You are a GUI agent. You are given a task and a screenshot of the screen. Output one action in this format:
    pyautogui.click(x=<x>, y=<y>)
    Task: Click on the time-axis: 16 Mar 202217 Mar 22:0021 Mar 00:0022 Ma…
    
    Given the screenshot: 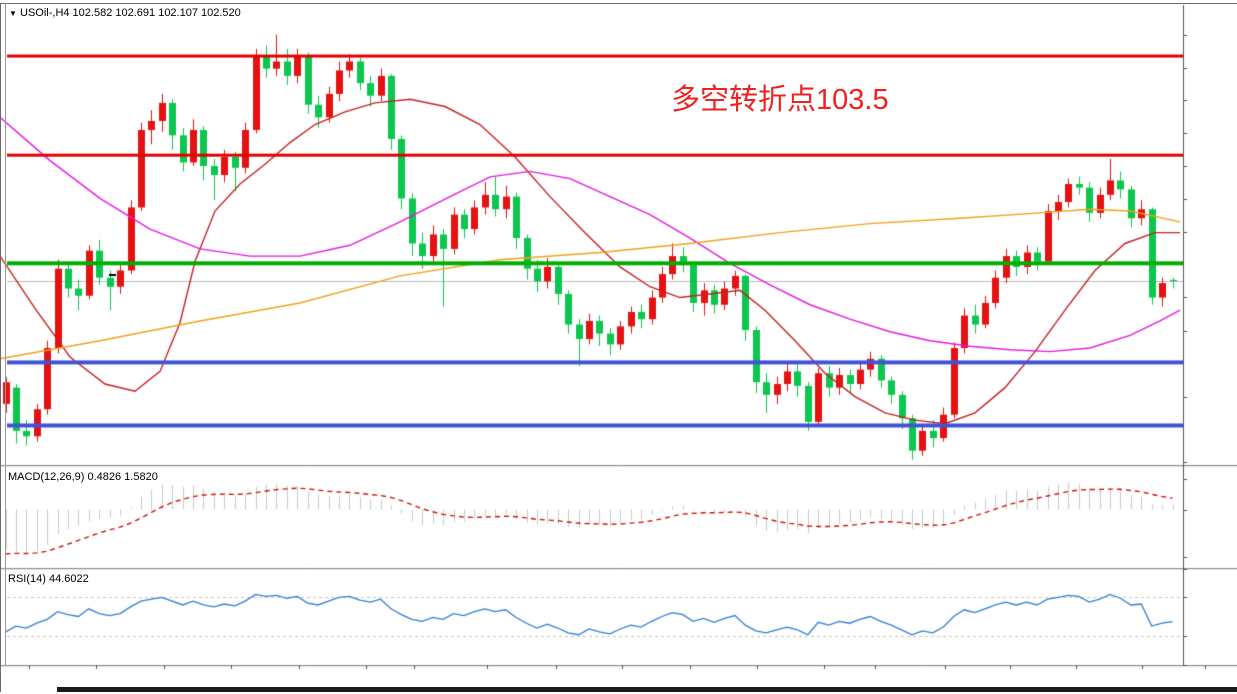 What is the action you would take?
    pyautogui.click(x=618, y=676)
    